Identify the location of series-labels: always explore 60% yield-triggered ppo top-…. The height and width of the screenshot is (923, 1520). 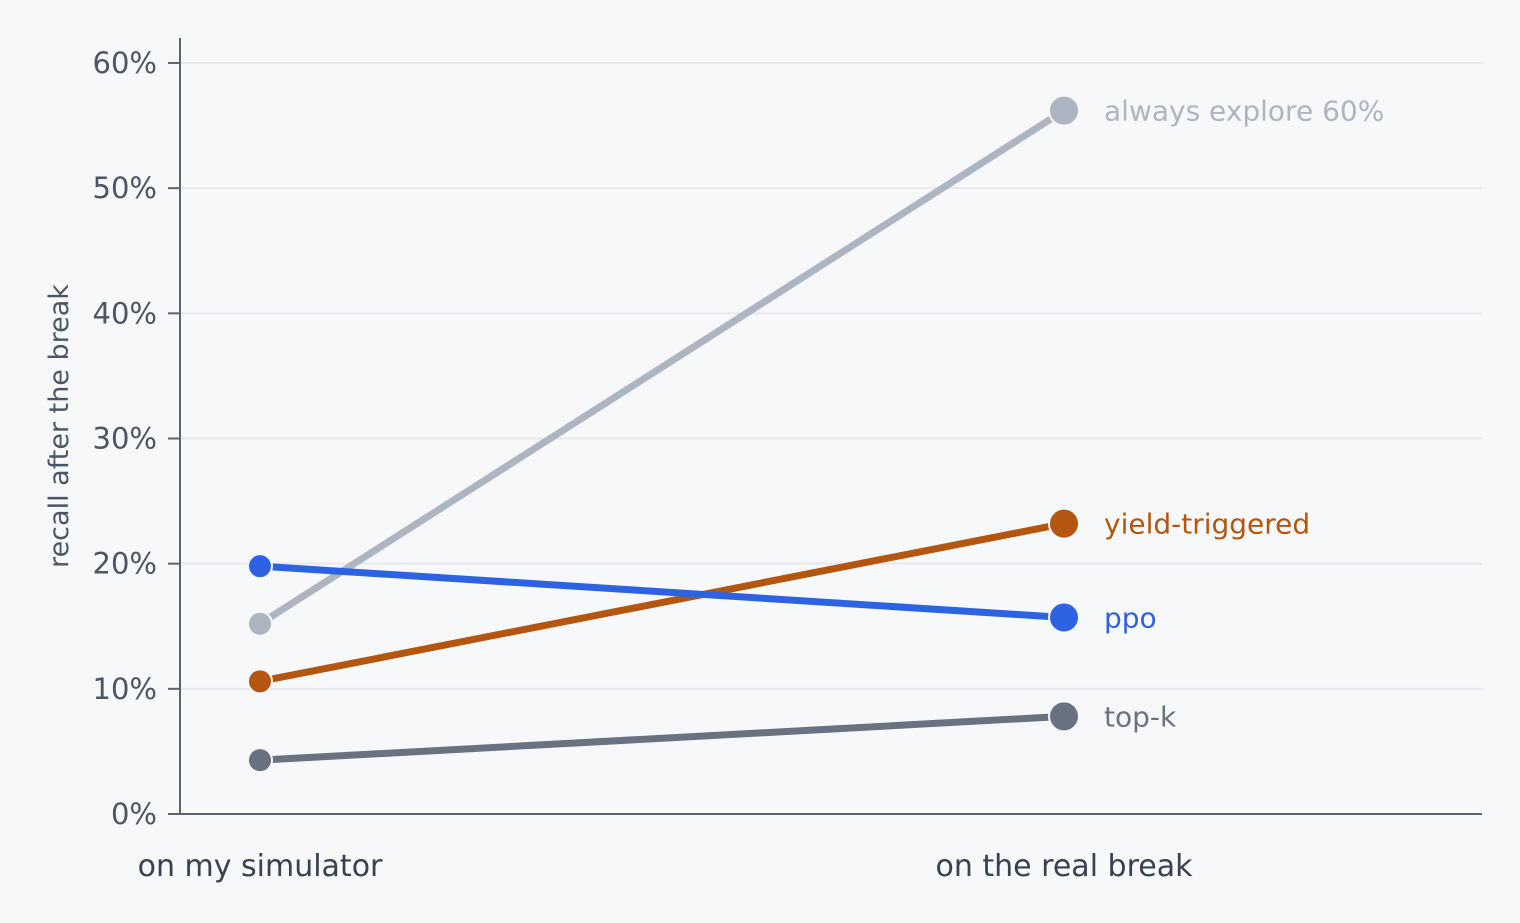
(1244, 414).